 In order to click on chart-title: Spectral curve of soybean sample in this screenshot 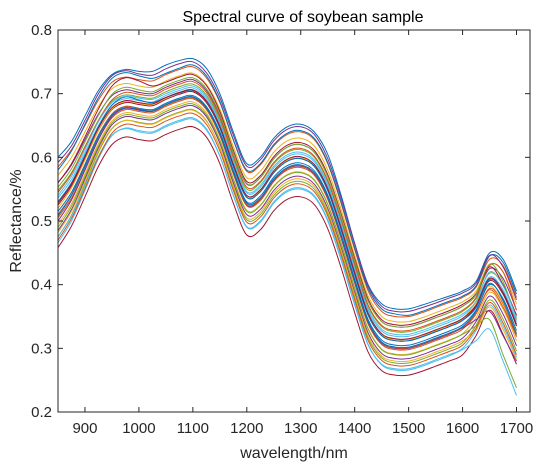, I will do `click(302, 17)`.